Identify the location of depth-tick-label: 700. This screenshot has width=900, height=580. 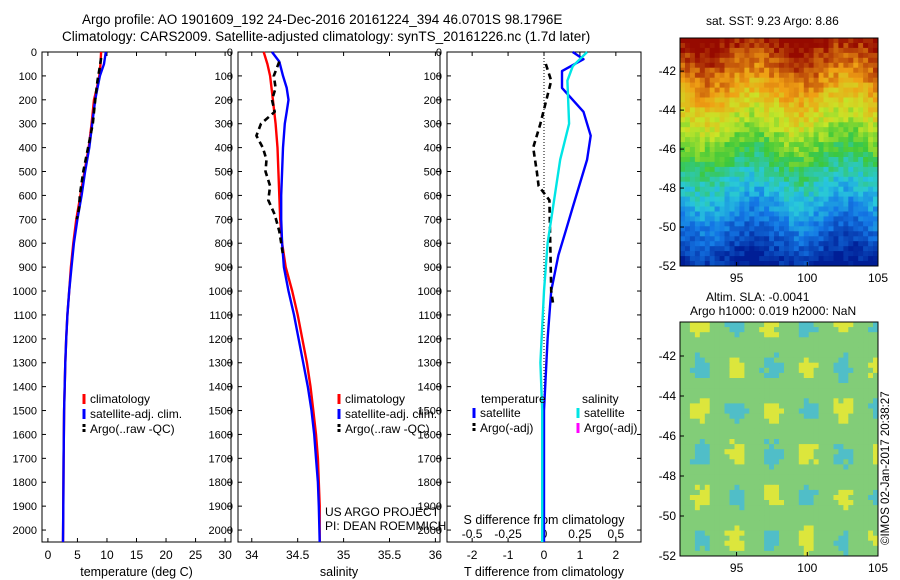
(224, 220).